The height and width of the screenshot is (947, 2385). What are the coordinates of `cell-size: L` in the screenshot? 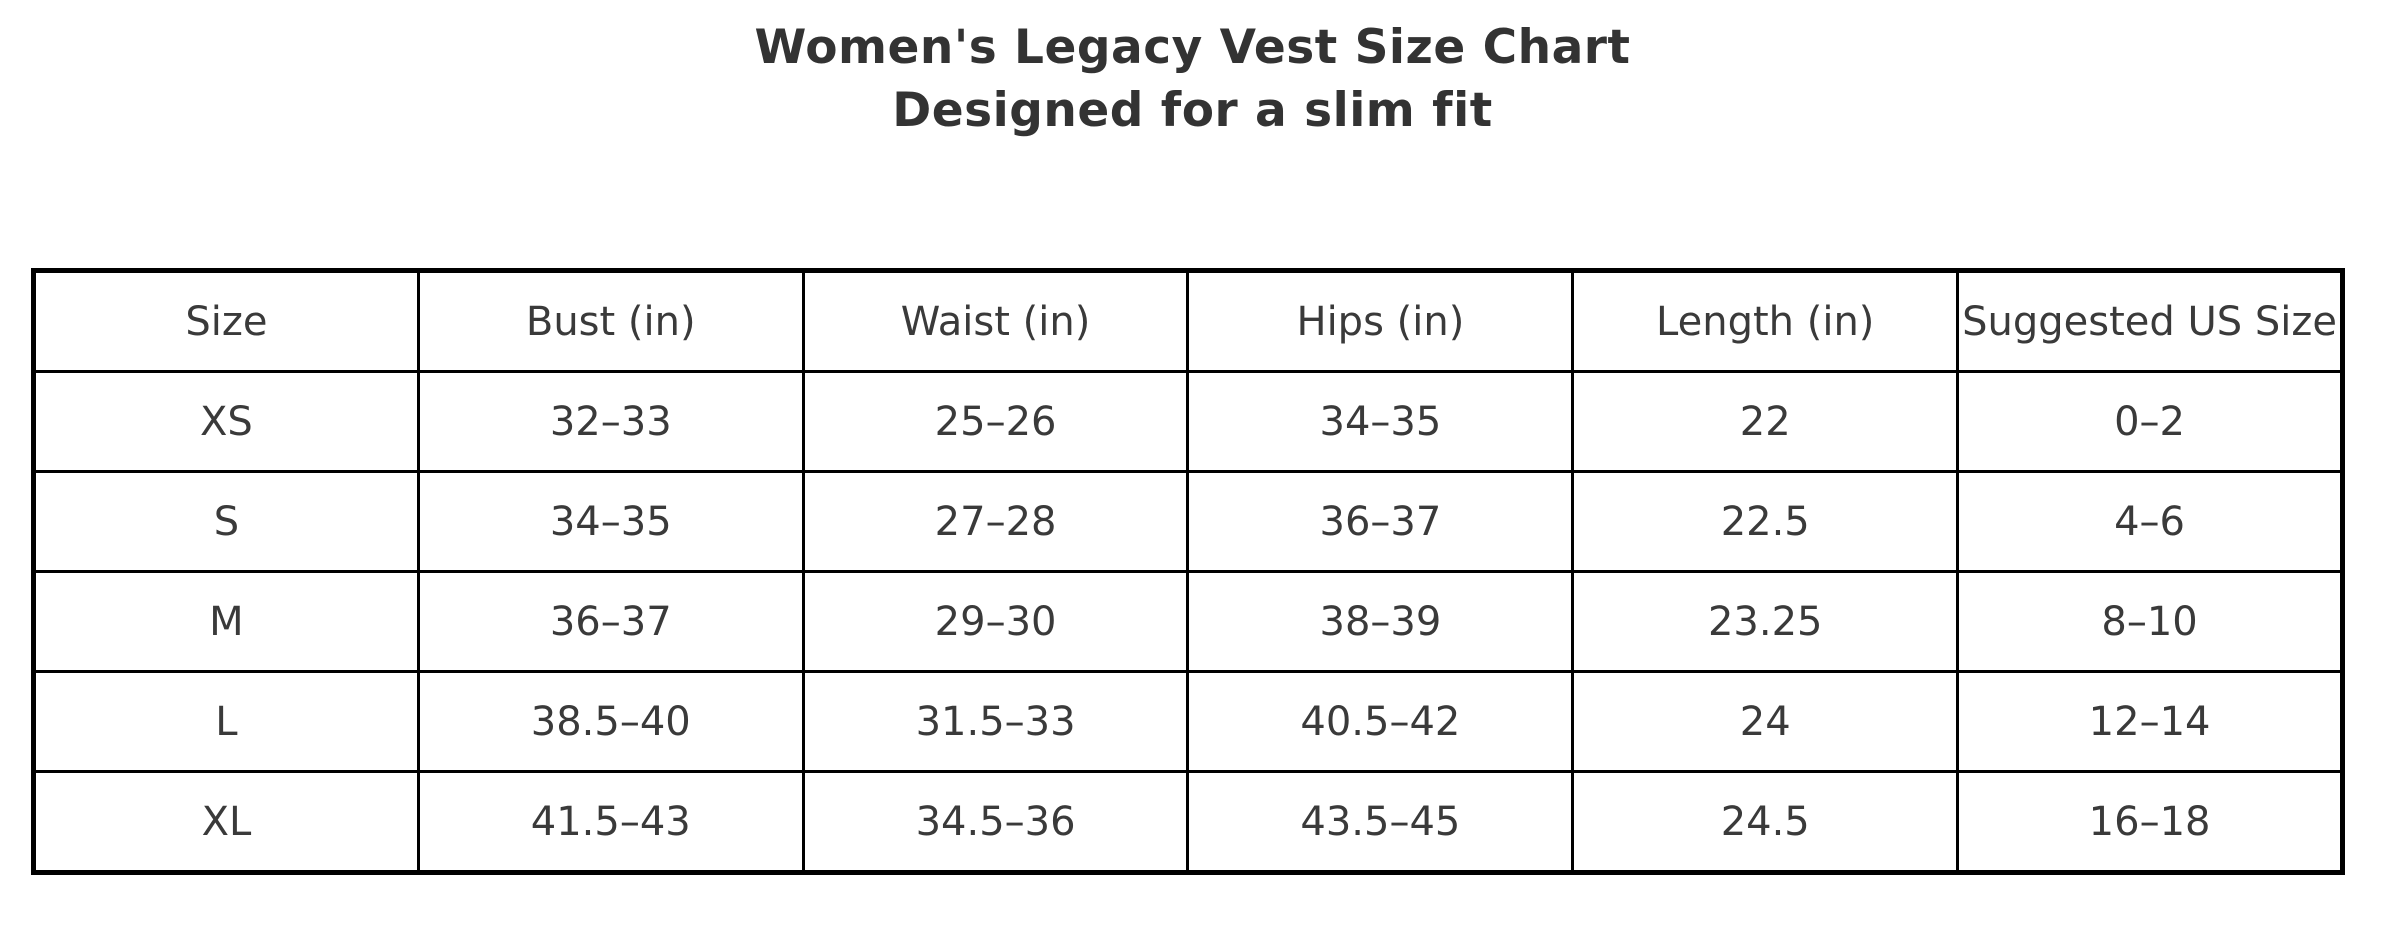 It's located at (226, 721).